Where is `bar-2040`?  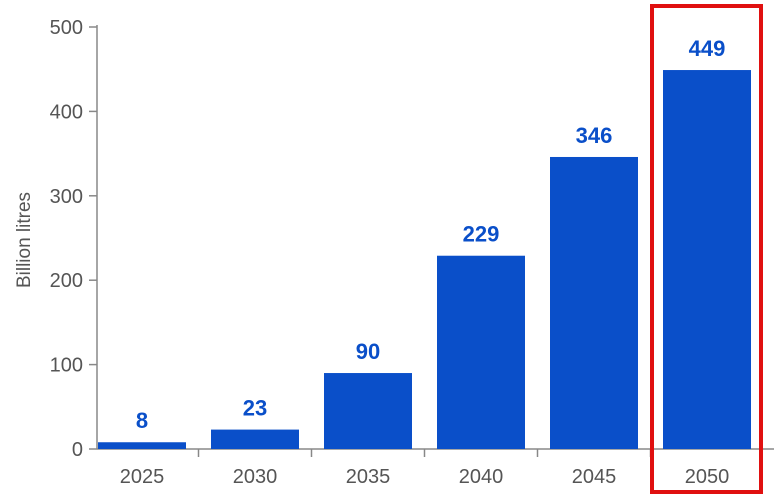 bar-2040 is located at coordinates (481, 352).